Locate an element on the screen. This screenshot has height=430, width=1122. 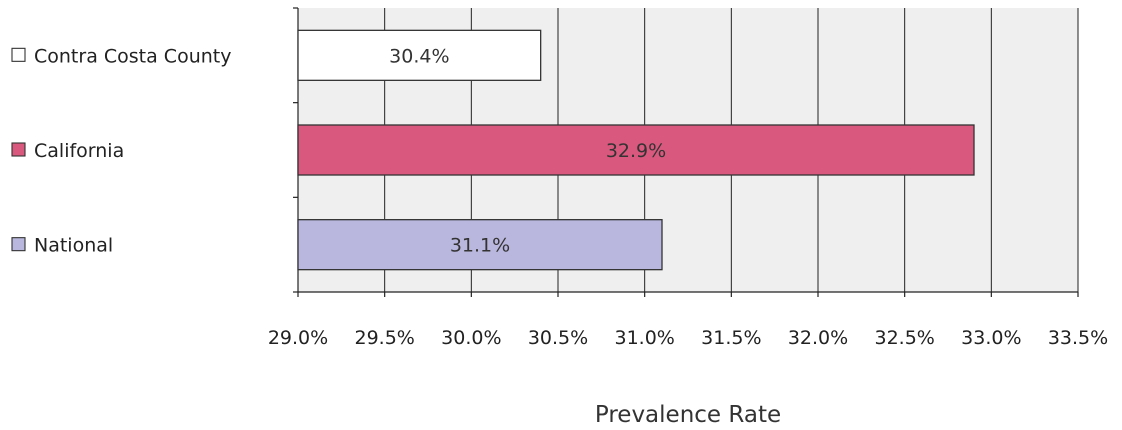
x-tick-label: 30.5% is located at coordinates (558, 338).